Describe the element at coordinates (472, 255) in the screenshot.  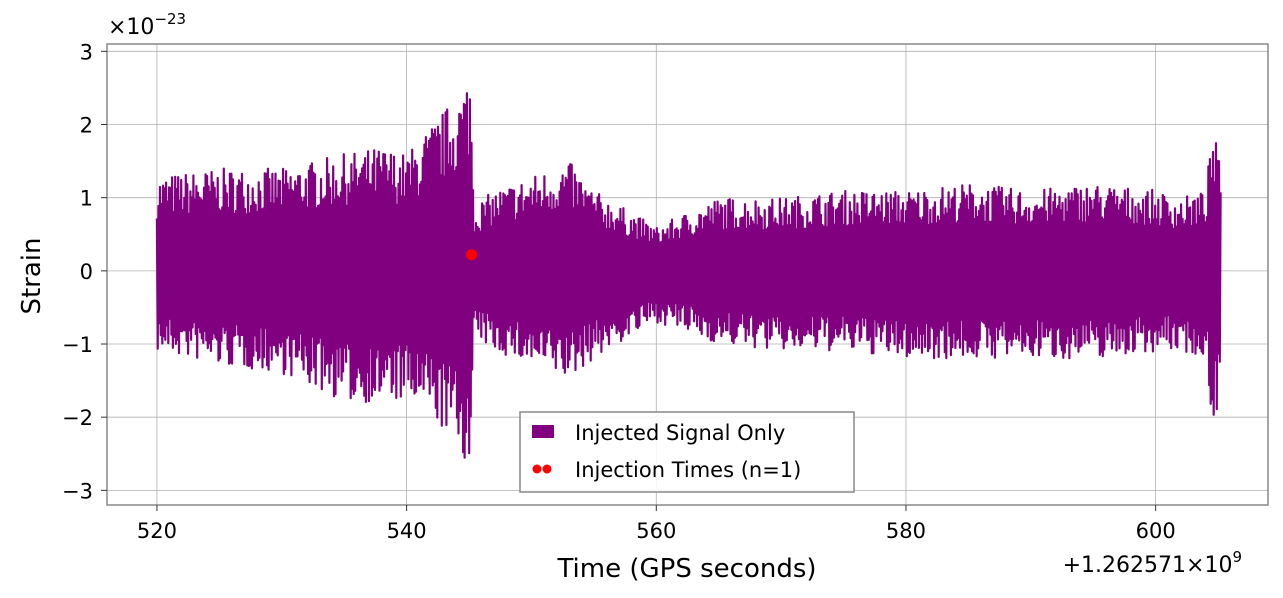
I see `injection-time-point` at that location.